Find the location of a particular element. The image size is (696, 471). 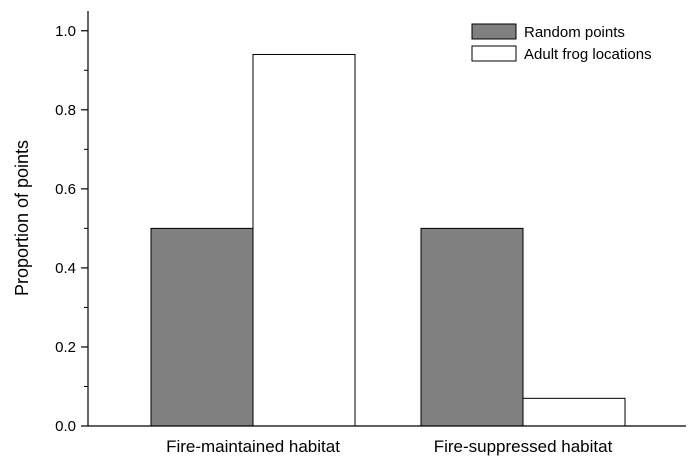

y-axis-title: Proportion of points is located at coordinates (22, 218).